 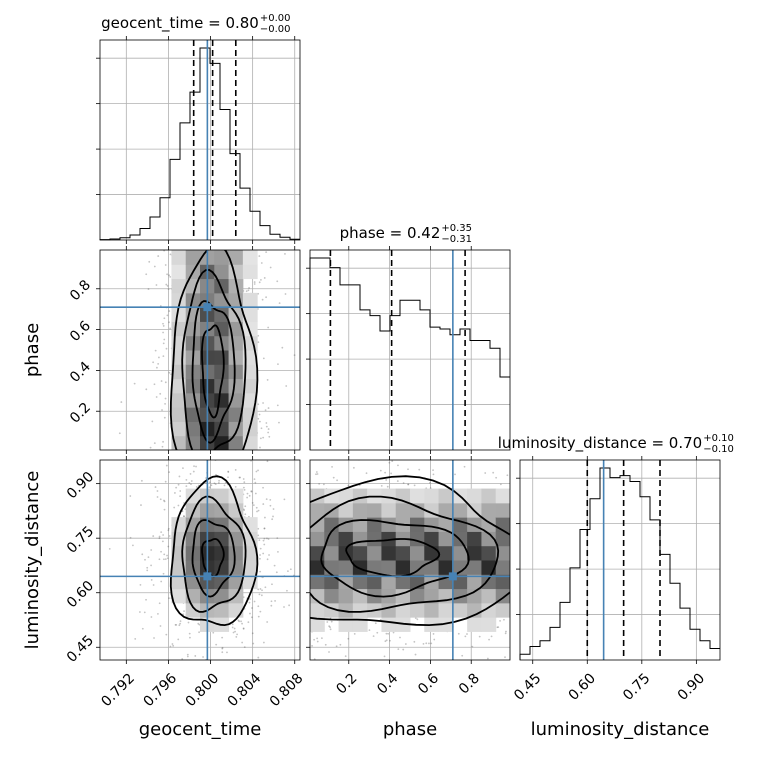 I want to click on truth-marker, so click(x=207, y=307).